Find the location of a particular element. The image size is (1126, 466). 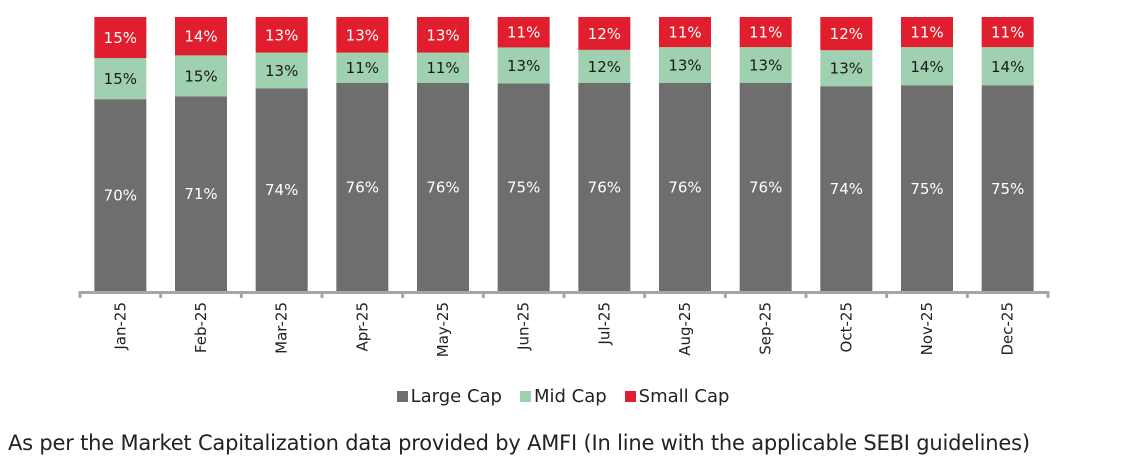

data-label-large-cap-mar-25: 74% is located at coordinates (281, 190).